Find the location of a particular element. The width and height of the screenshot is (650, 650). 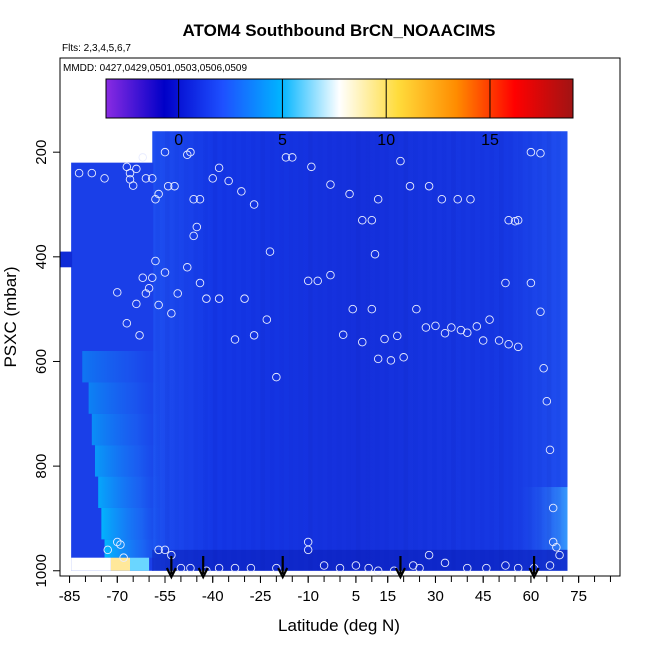

y-tick-label: 800 is located at coordinates (41, 466).